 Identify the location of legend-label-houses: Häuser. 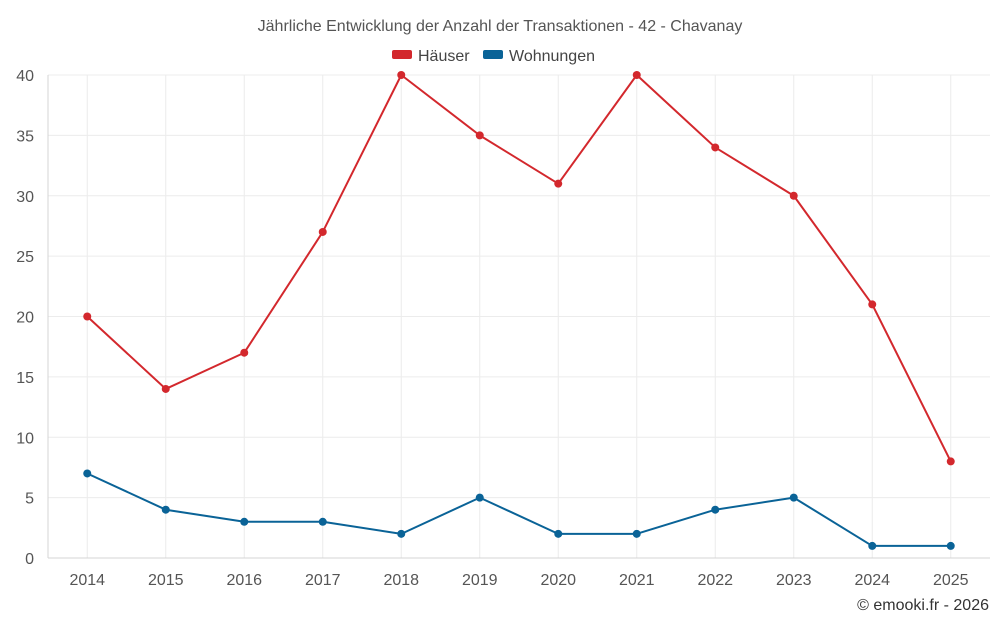
(444, 56).